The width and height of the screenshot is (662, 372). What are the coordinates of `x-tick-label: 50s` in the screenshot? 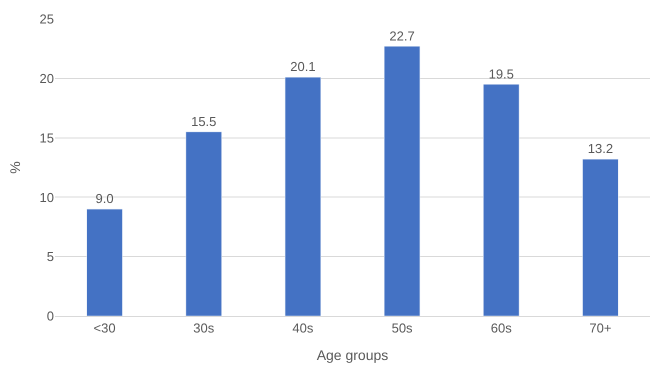 It's located at (403, 328).